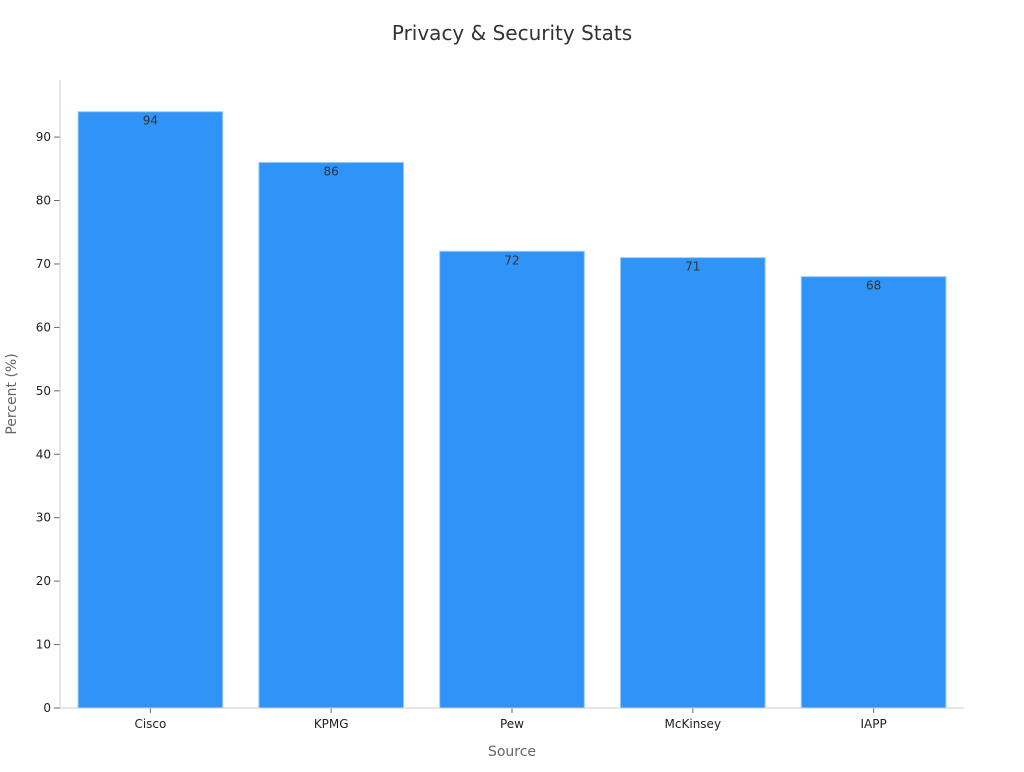  I want to click on bar-kpmg, so click(331, 435).